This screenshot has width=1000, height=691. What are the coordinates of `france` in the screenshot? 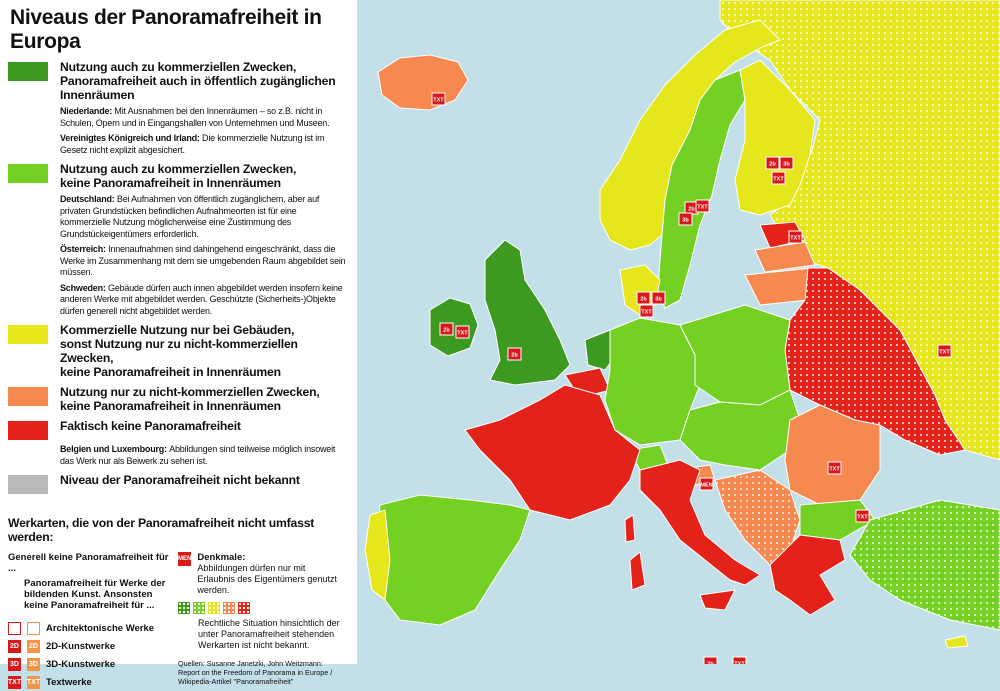 It's located at (552, 452).